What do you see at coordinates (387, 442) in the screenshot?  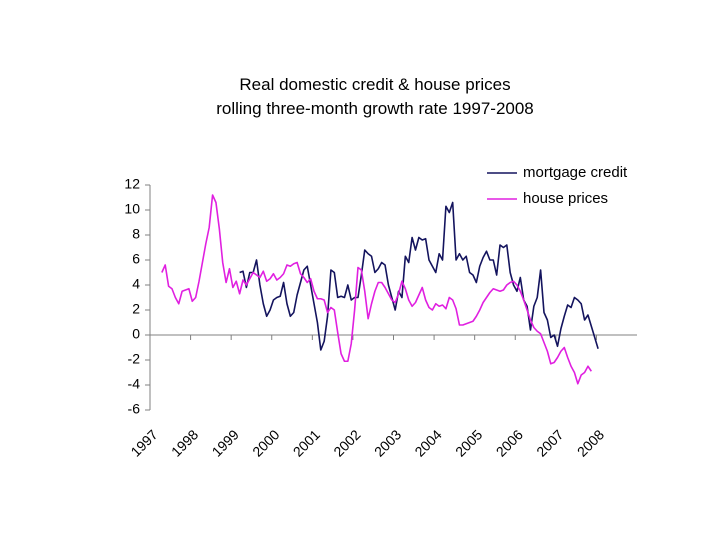 I see `x-tick-label: 2003` at bounding box center [387, 442].